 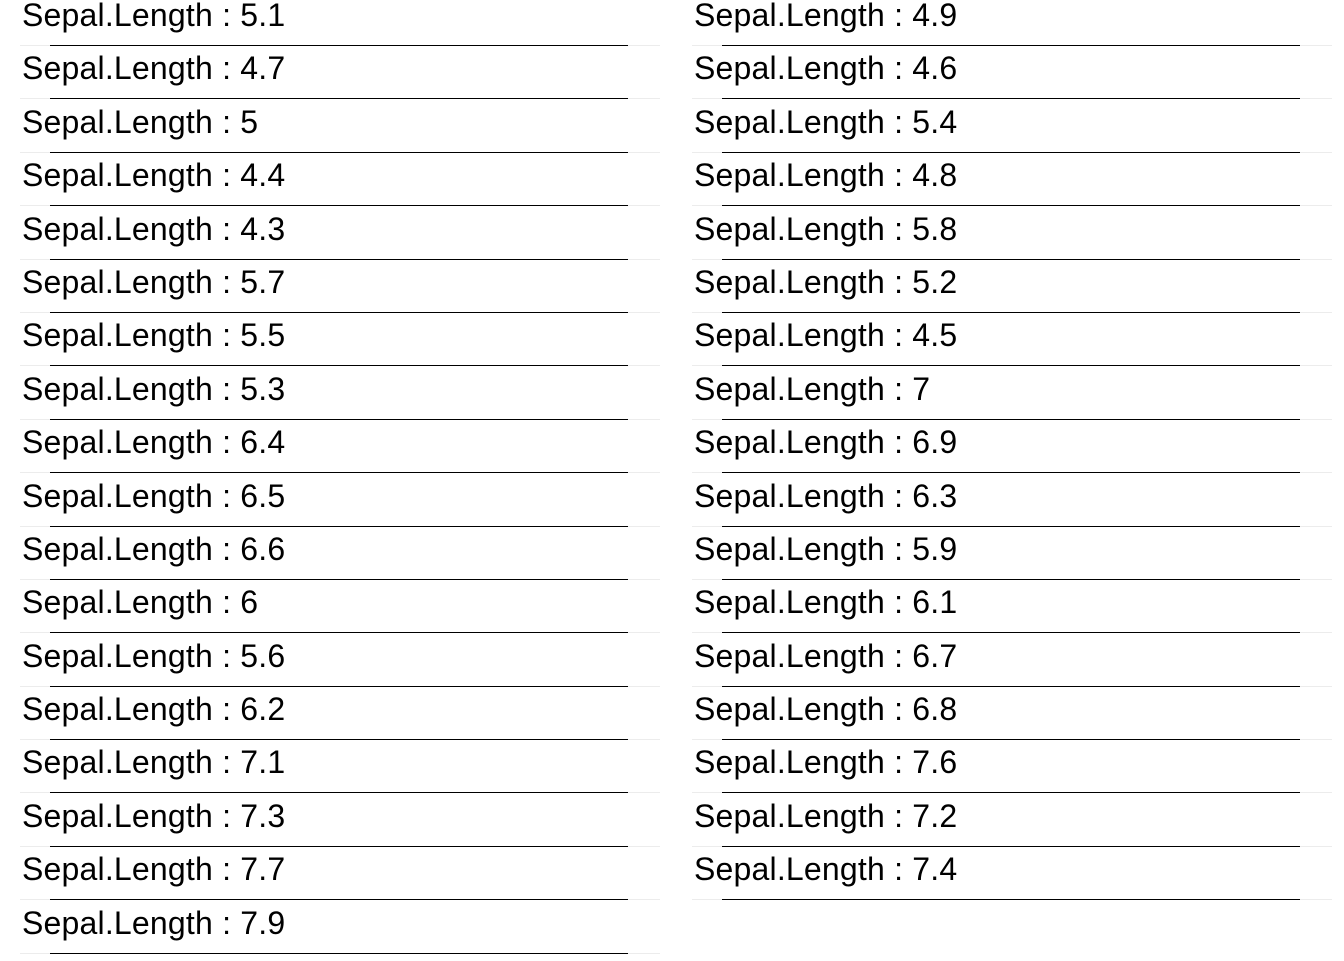 What do you see at coordinates (826, 495) in the screenshot?
I see `sepal-length-label: Sepal.Length : 6.3` at bounding box center [826, 495].